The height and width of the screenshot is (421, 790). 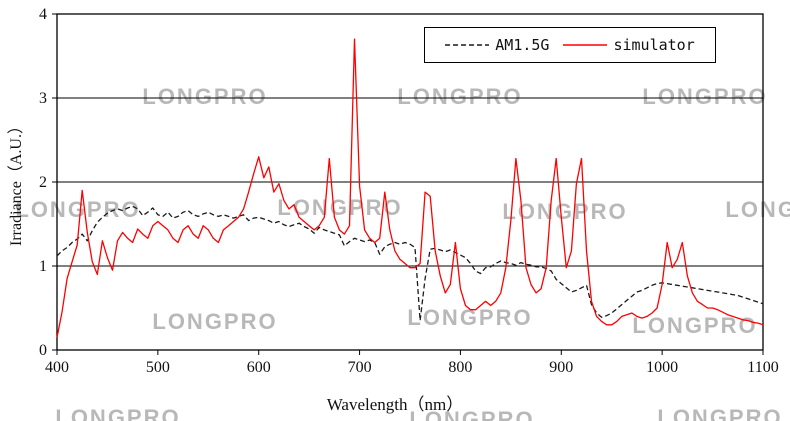 I want to click on legend-label-simulator: simulator, so click(x=654, y=45).